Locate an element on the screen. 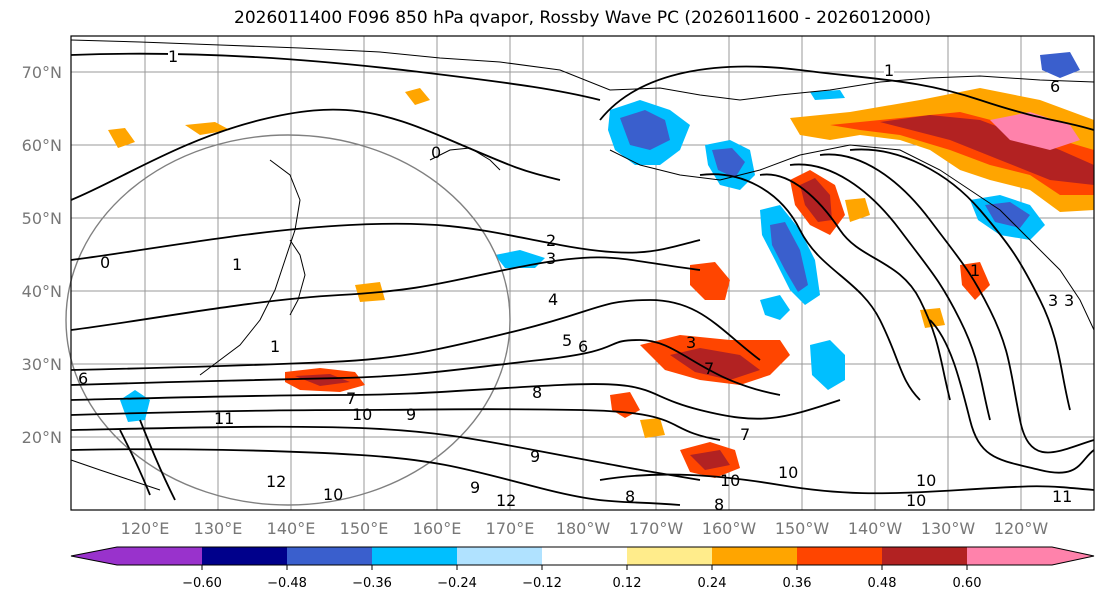 The width and height of the screenshot is (1105, 604). lon-label: 130°E is located at coordinates (218, 528).